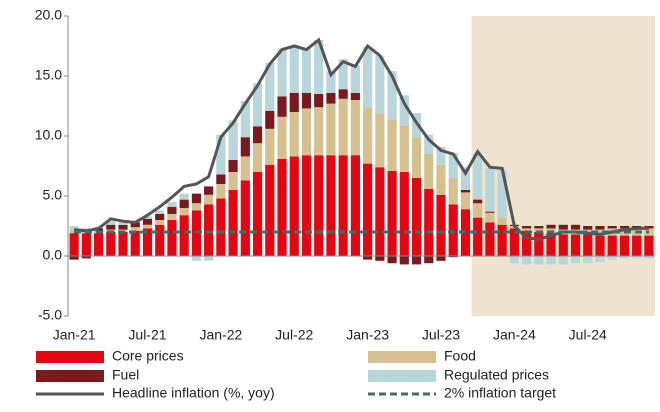 The width and height of the screenshot is (660, 412). I want to click on y-tick-label: 10.0, so click(48, 135).